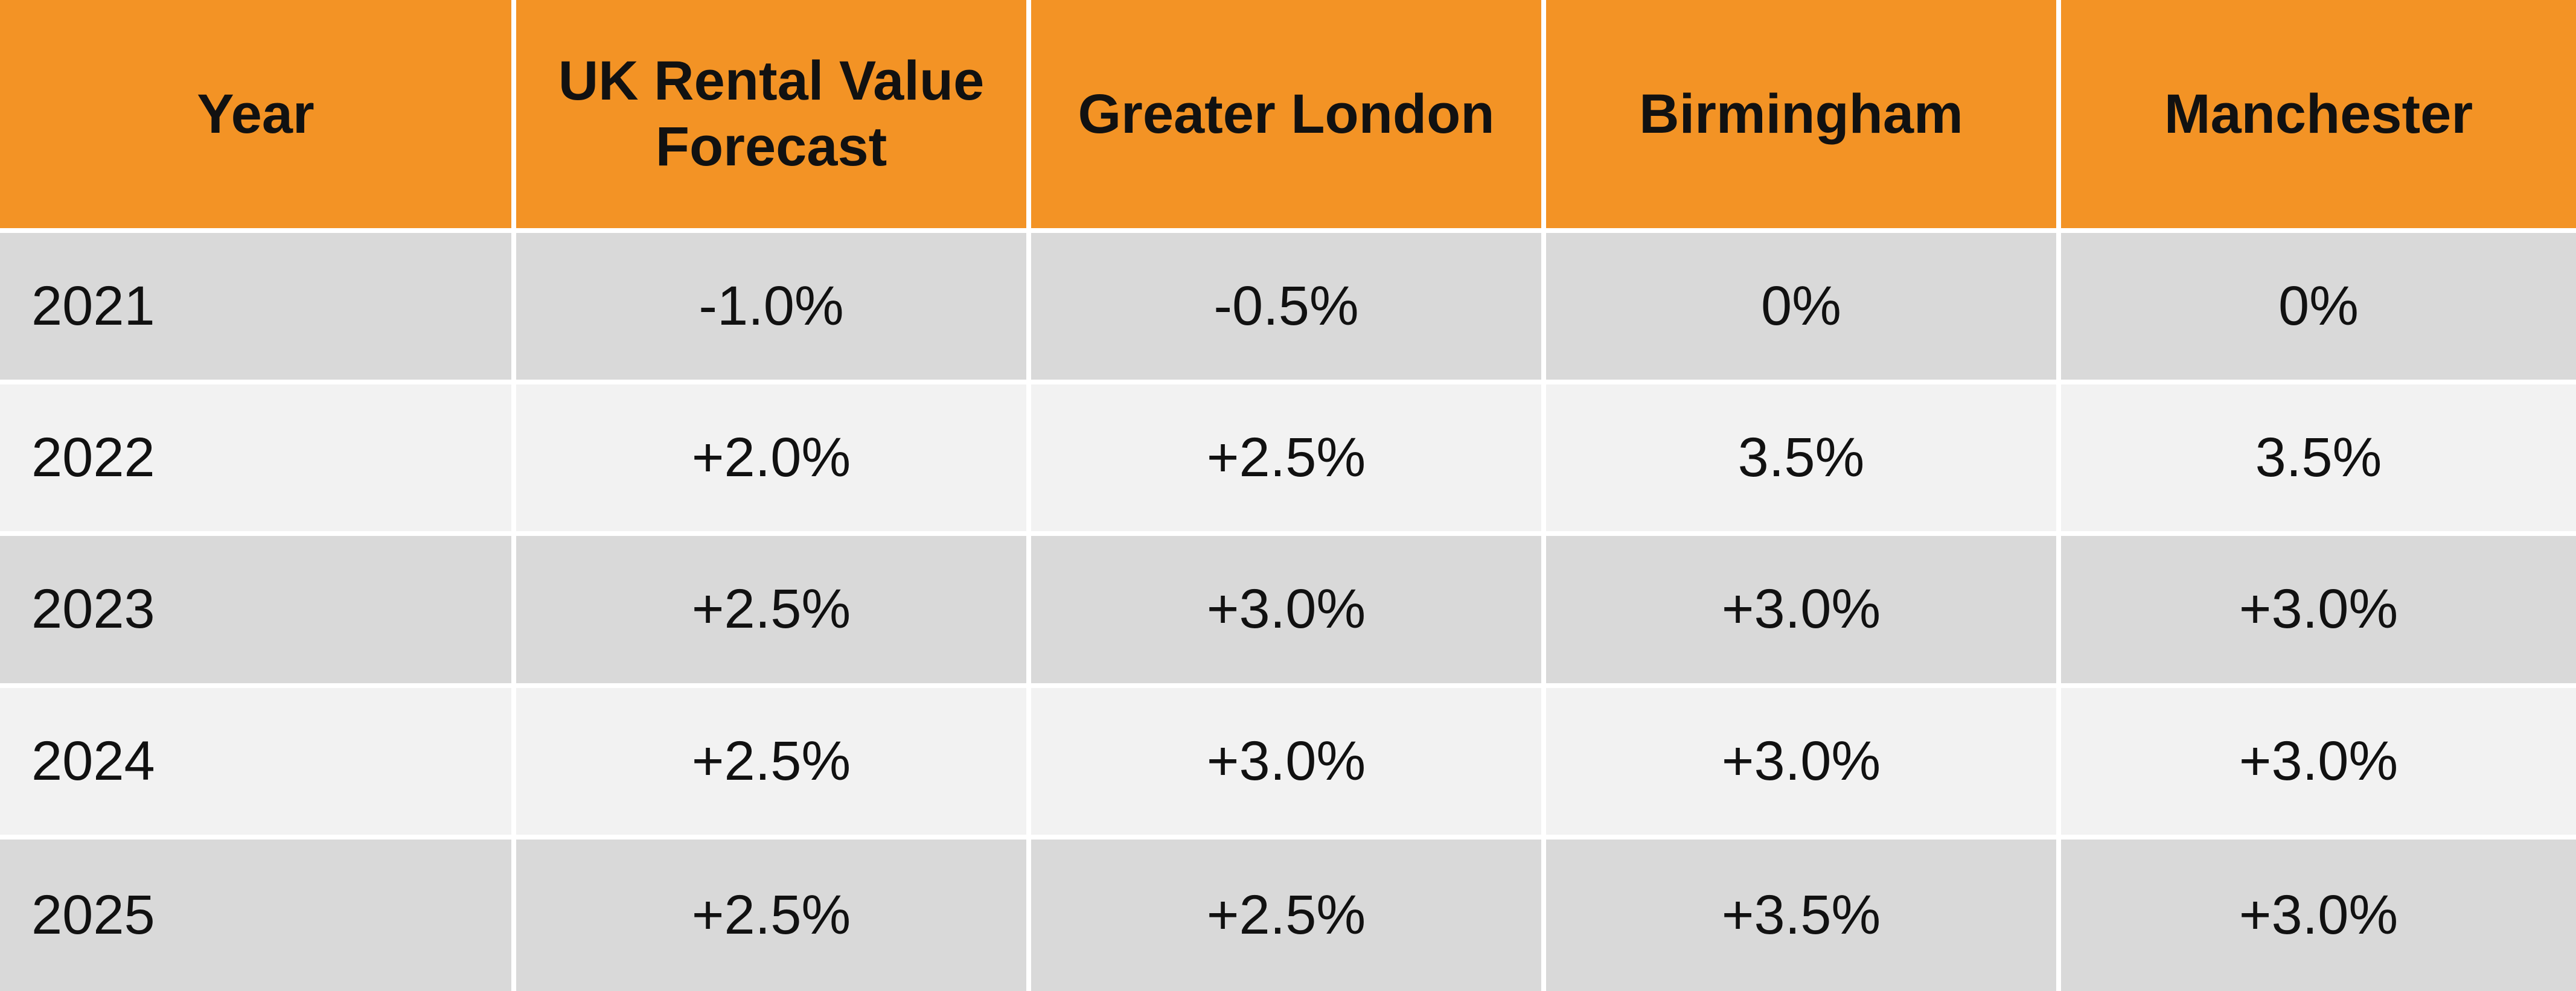 The width and height of the screenshot is (2576, 991). Describe the element at coordinates (258, 915) in the screenshot. I see `cell-year: 2025` at that location.